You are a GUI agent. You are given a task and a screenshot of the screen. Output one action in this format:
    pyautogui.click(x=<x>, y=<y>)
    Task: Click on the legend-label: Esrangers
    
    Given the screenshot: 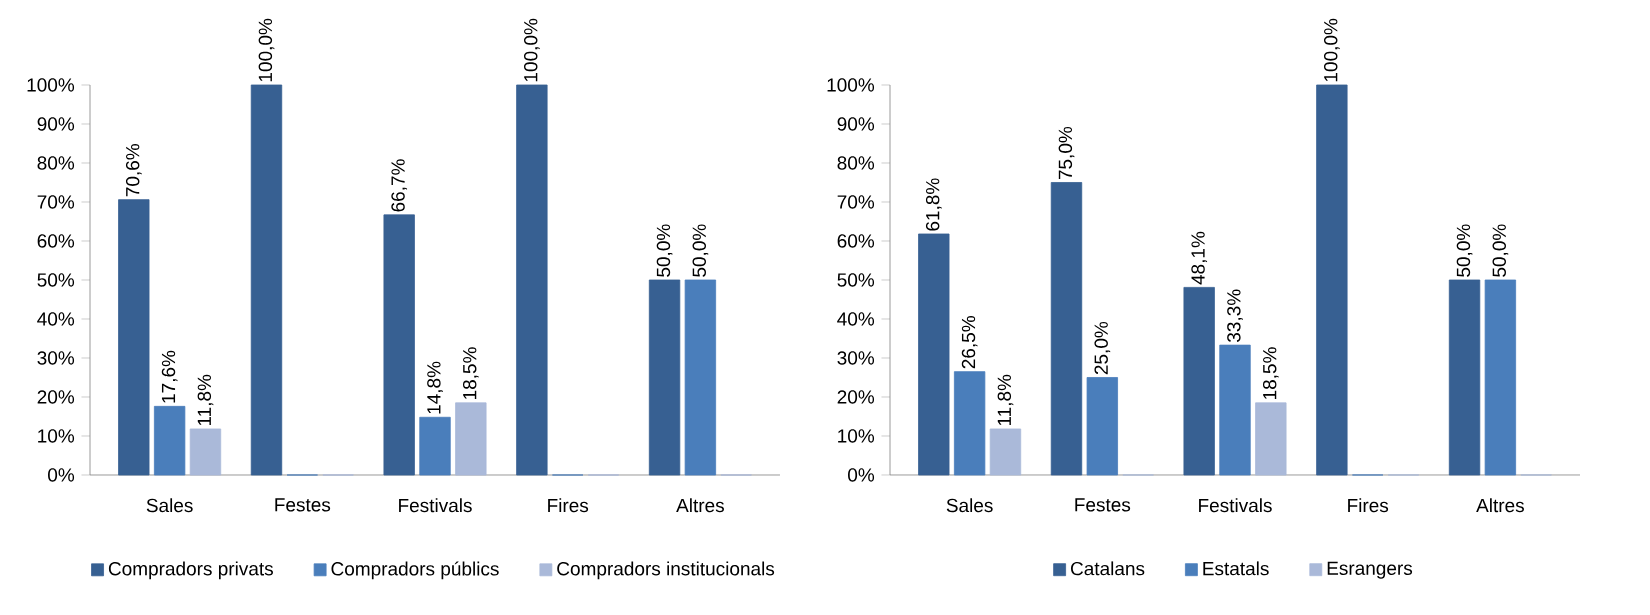 What is the action you would take?
    pyautogui.click(x=1370, y=570)
    